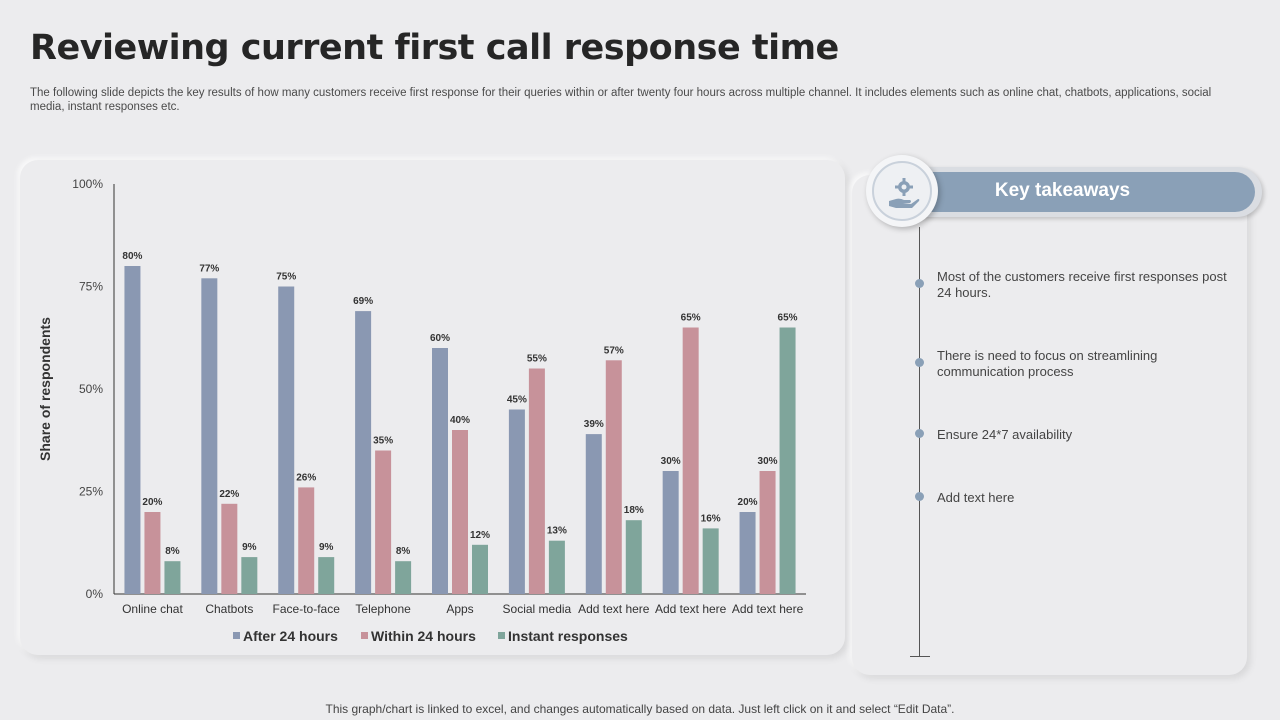 The height and width of the screenshot is (720, 1280). Describe the element at coordinates (307, 609) in the screenshot. I see `x-tick-label: Face-to-face` at that location.